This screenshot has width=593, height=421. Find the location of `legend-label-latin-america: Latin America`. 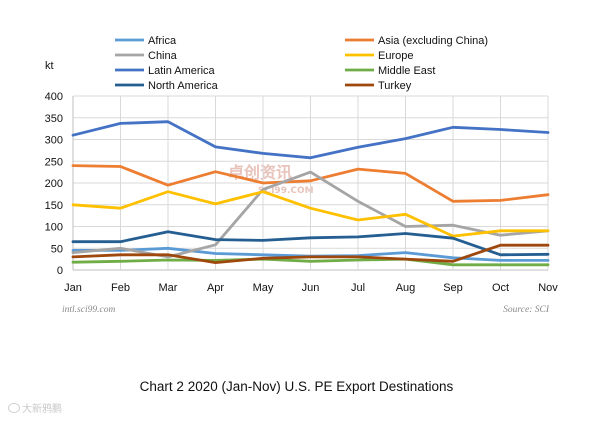

legend-label-latin-america: Latin America is located at coordinates (182, 71).